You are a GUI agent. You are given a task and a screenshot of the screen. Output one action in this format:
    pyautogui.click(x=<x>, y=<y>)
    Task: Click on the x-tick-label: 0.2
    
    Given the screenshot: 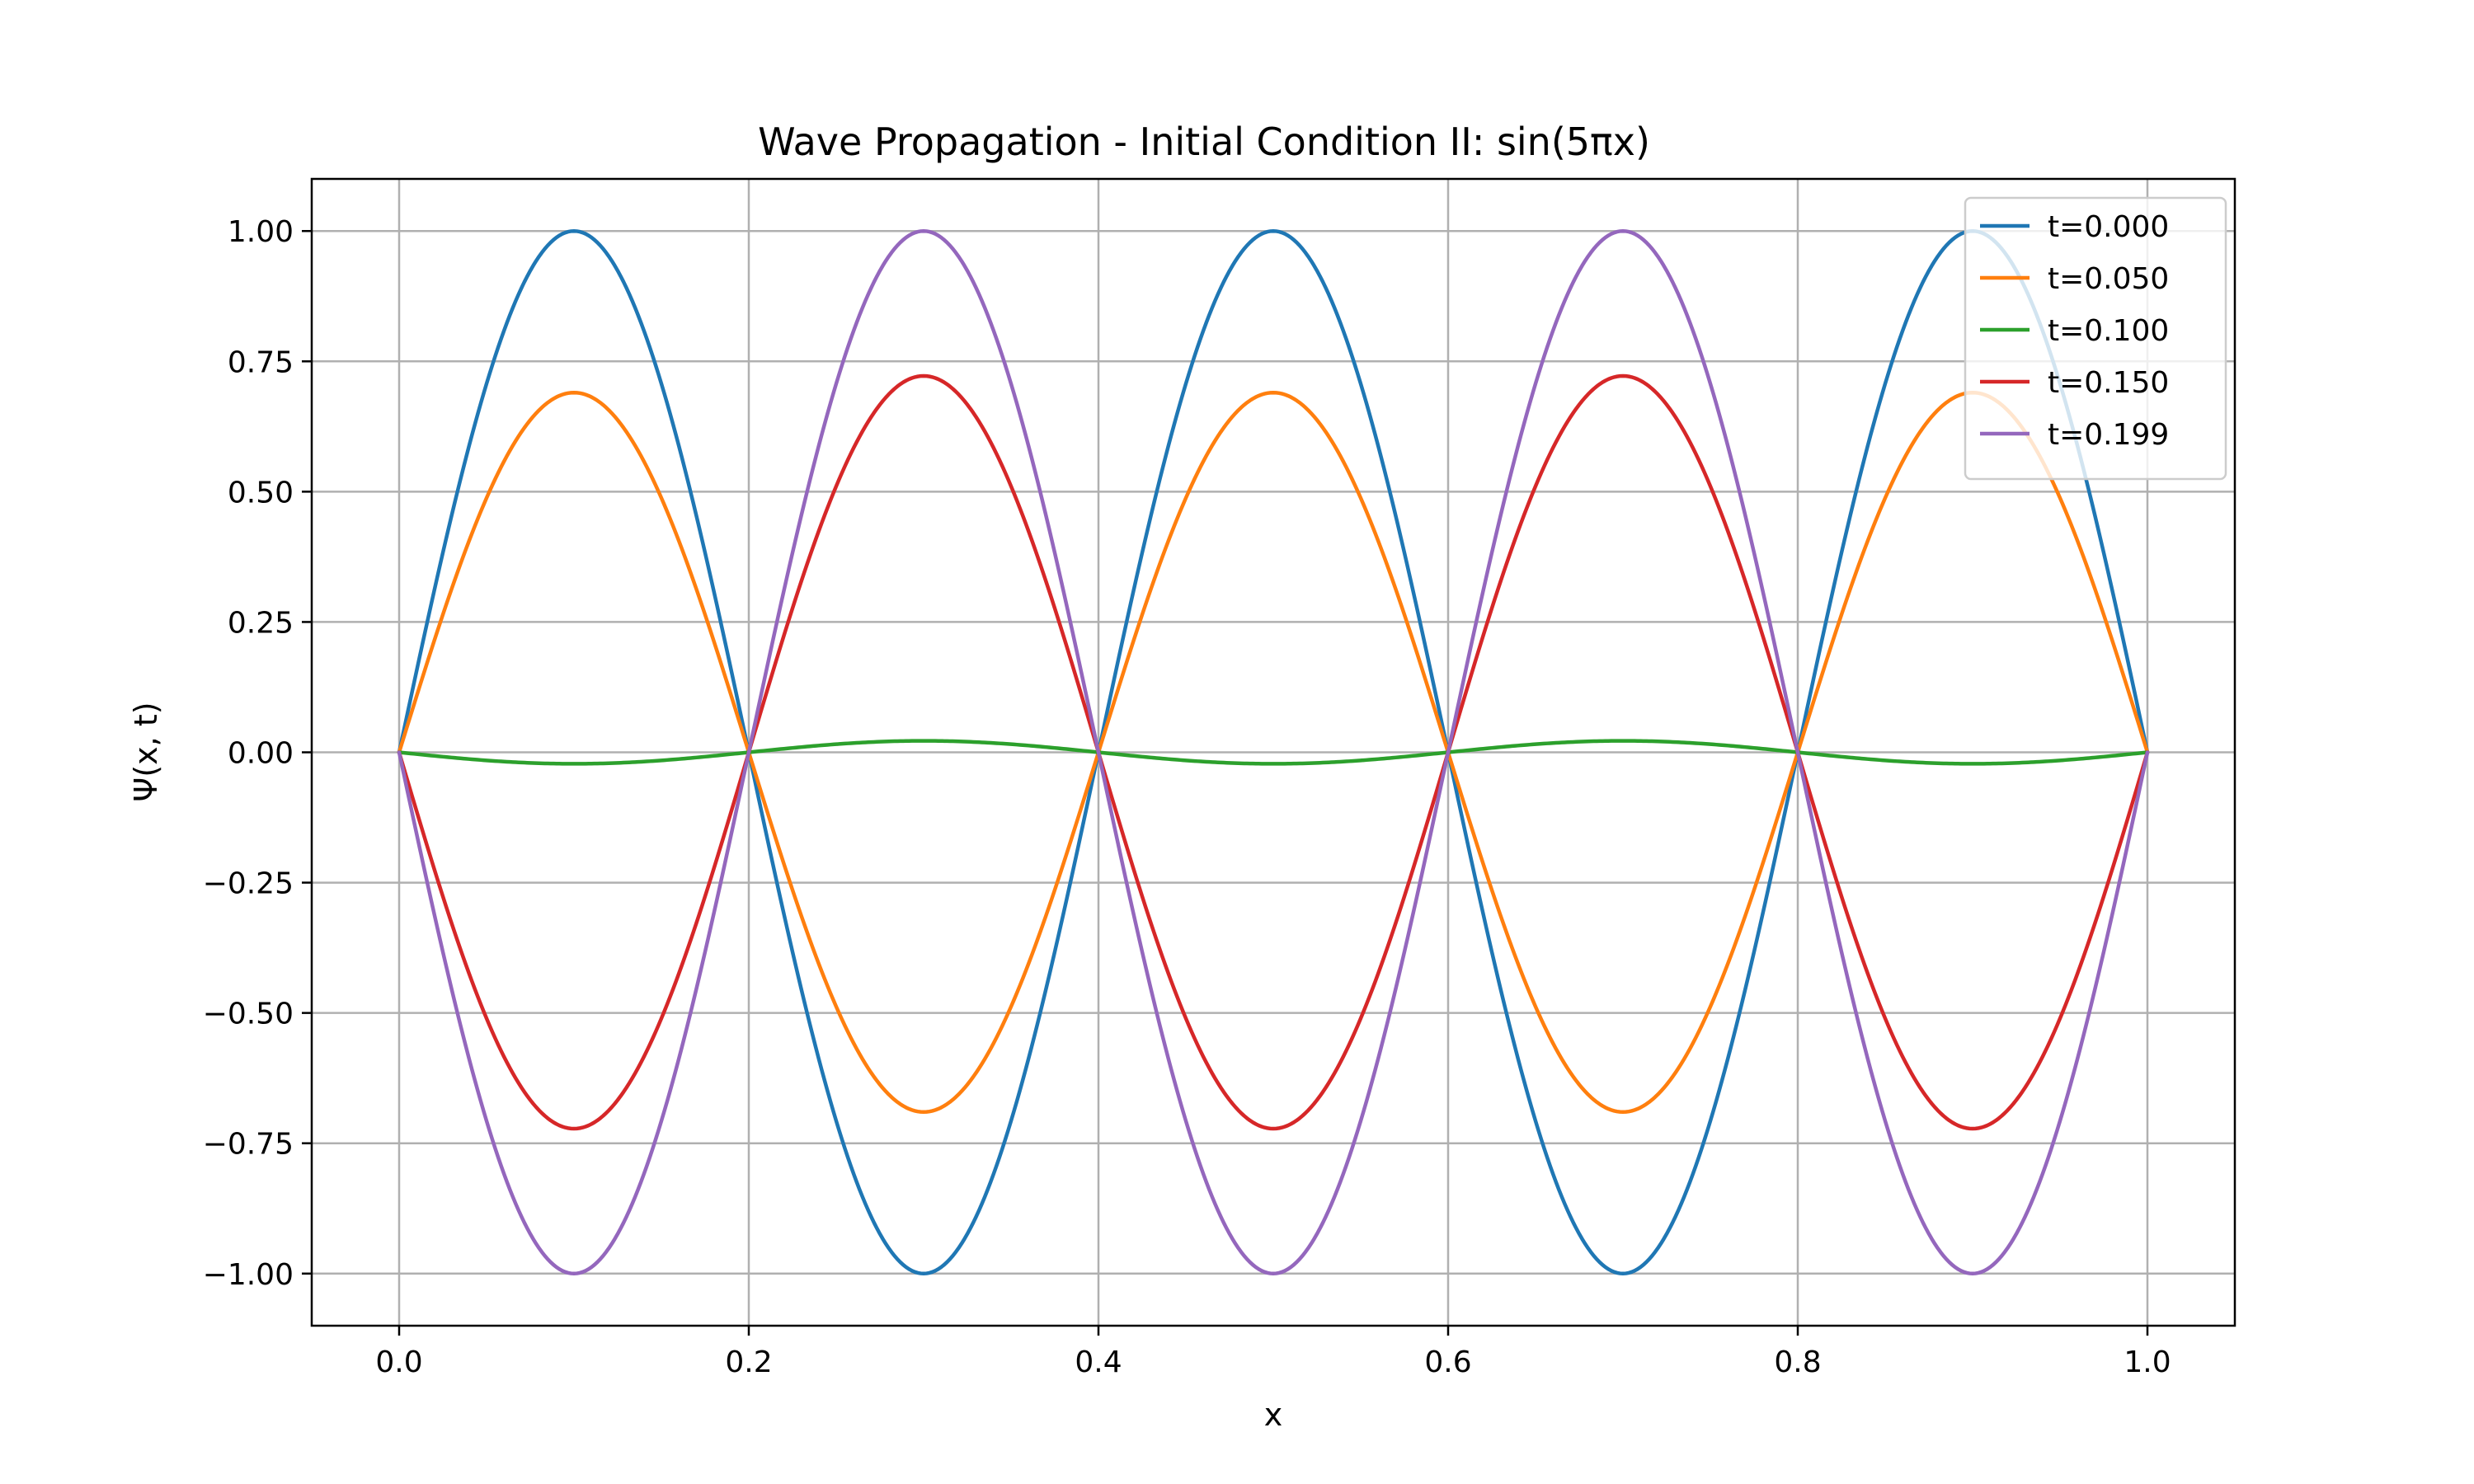 What is the action you would take?
    pyautogui.click(x=748, y=1362)
    